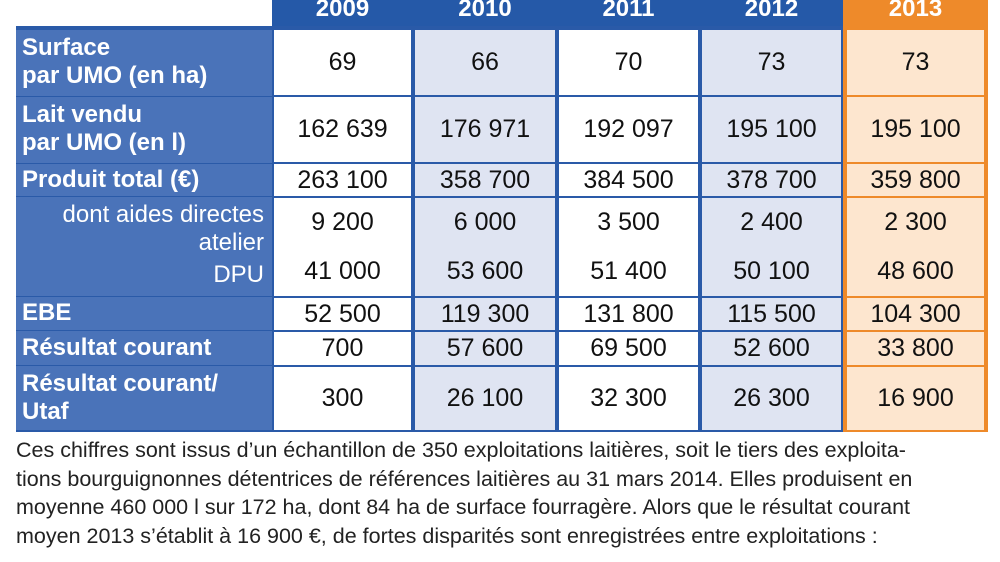  I want to click on aides-value: 6 000, so click(485, 222).